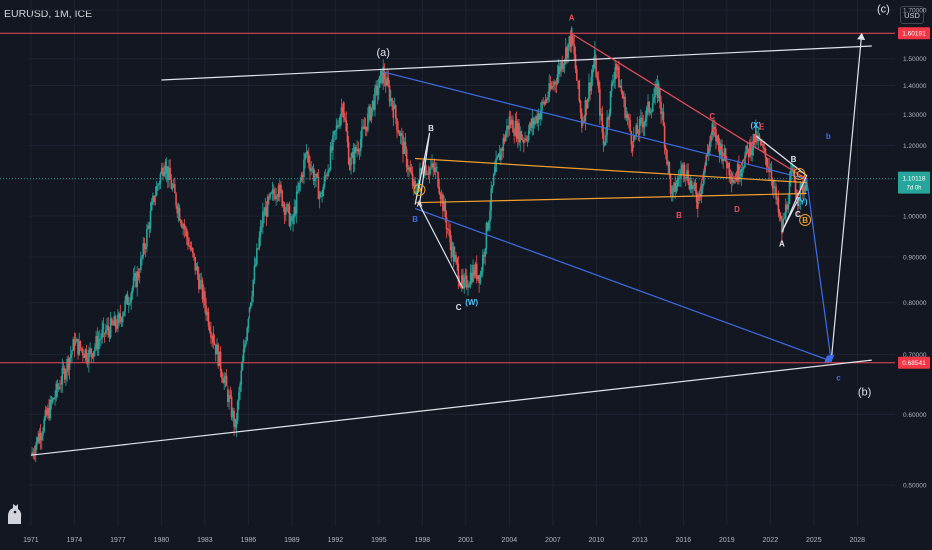 The height and width of the screenshot is (550, 932). I want to click on wave-label: c, so click(838, 377).